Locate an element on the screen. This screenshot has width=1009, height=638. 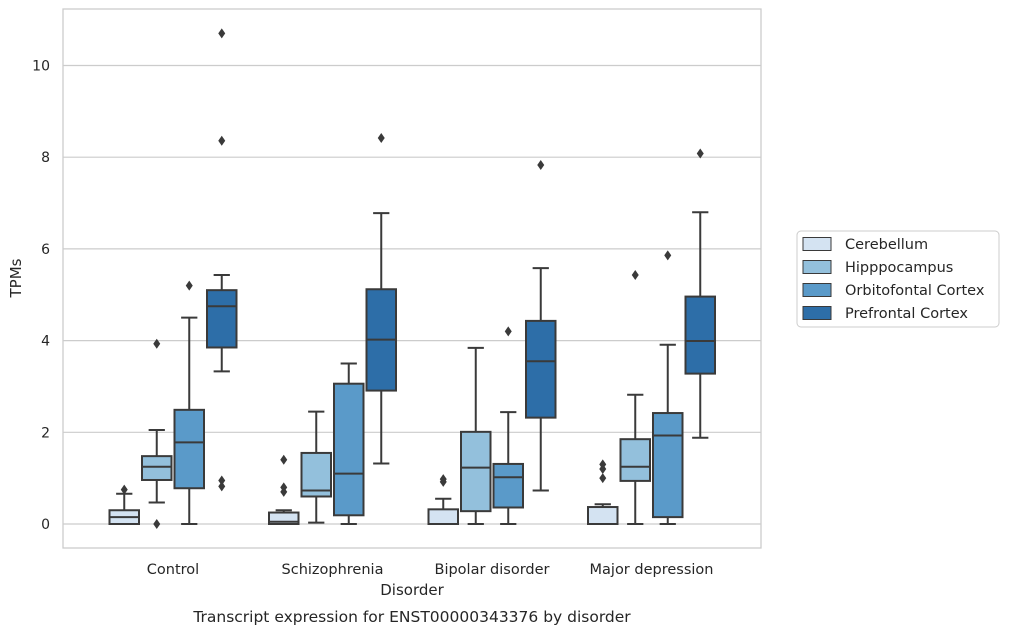
y-tick-label: 2 is located at coordinates (45, 433).